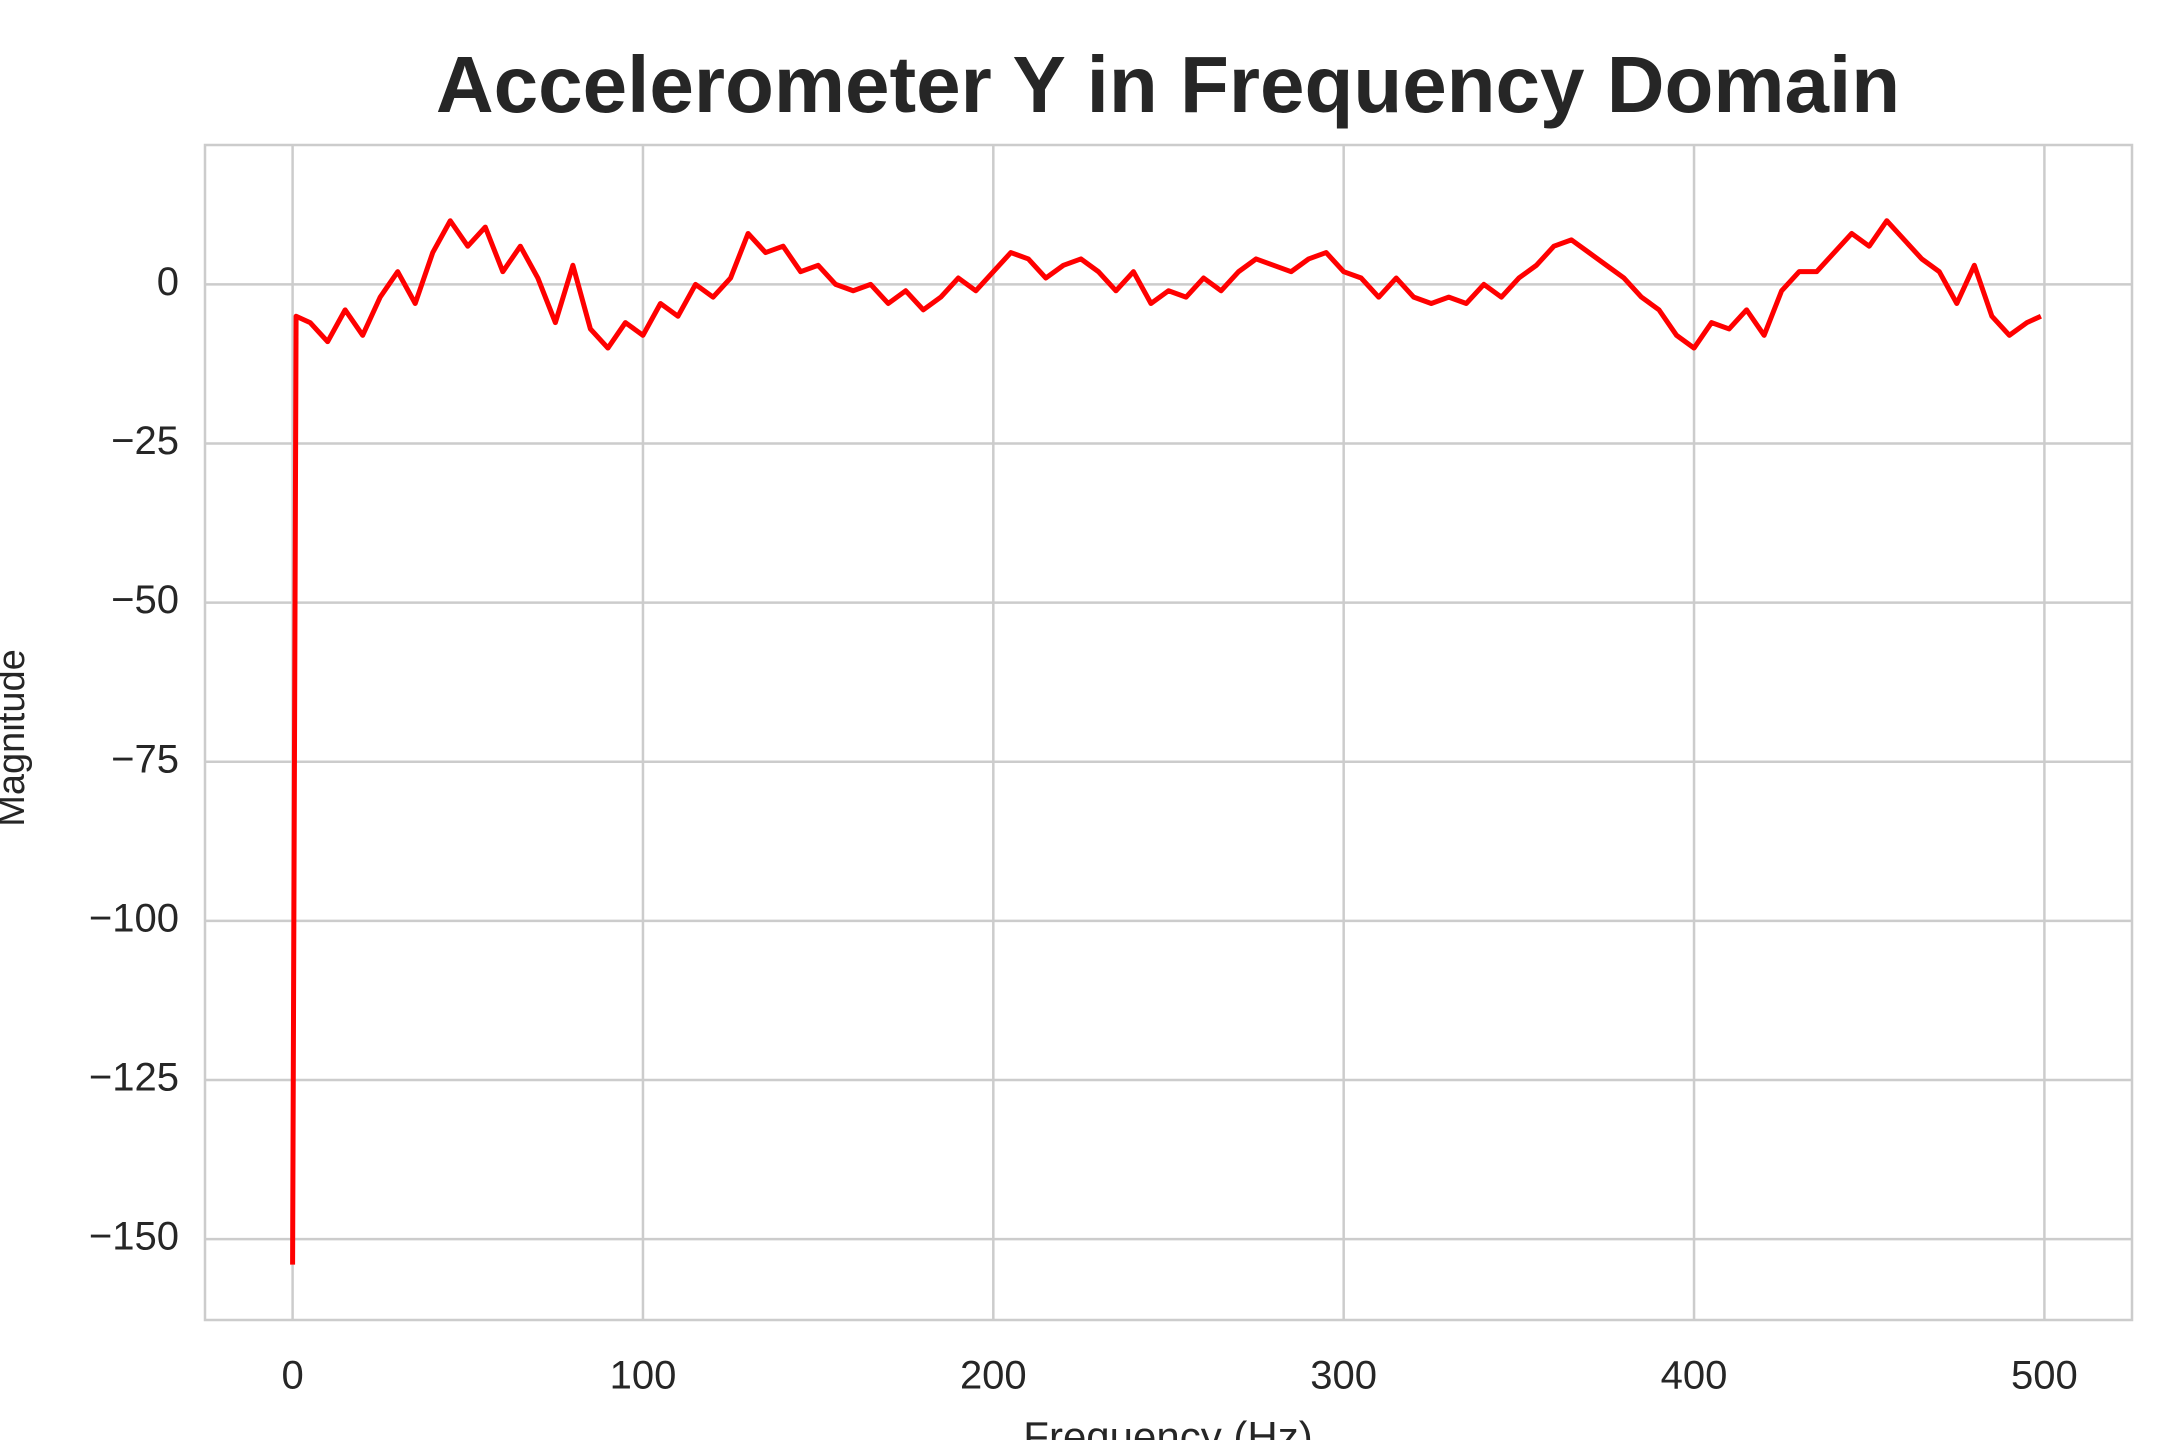  What do you see at coordinates (16, 737) in the screenshot?
I see `y-axis-label: Magnitude` at bounding box center [16, 737].